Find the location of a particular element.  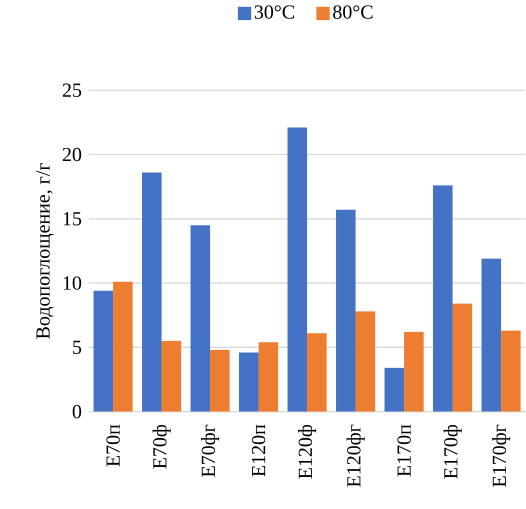

x-tick-label: Е120фг is located at coordinates (355, 455).